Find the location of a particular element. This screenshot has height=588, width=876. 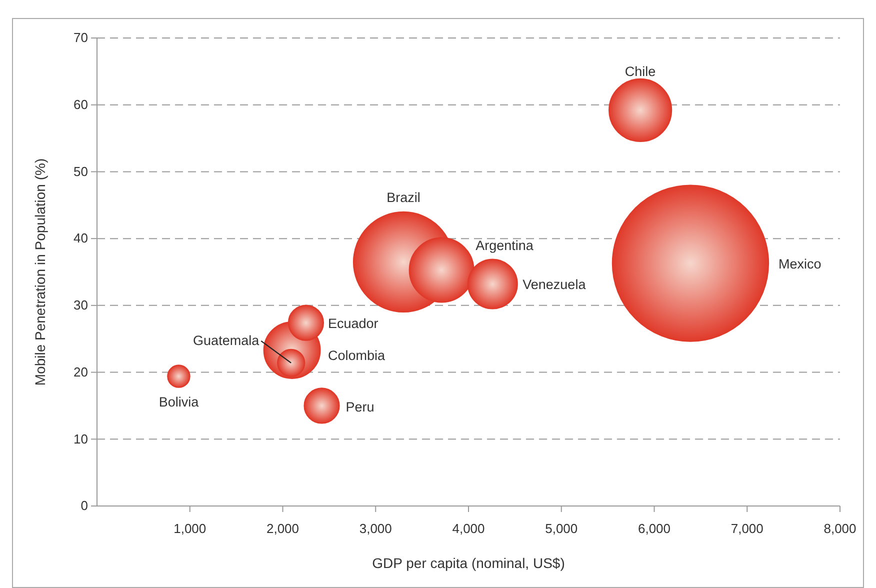

annotation: Mexico is located at coordinates (800, 264).